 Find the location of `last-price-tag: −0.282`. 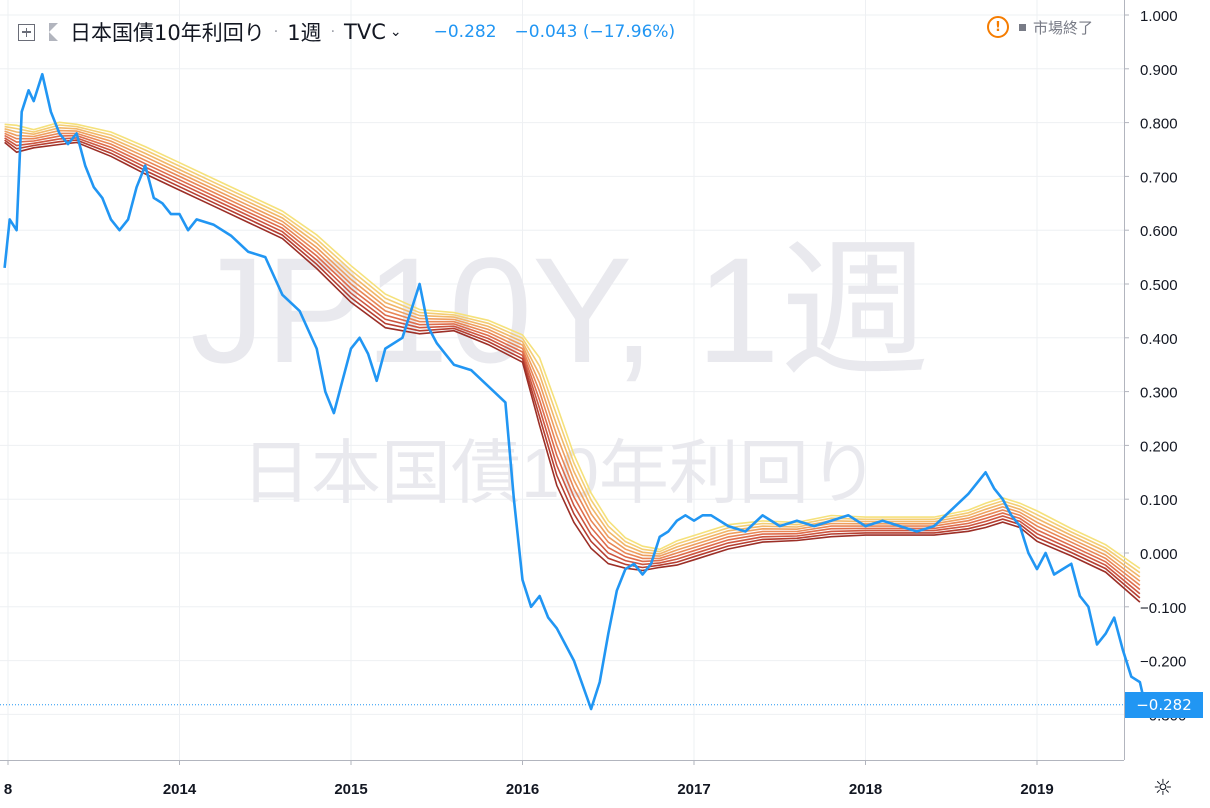

last-price-tag: −0.282 is located at coordinates (1164, 705).